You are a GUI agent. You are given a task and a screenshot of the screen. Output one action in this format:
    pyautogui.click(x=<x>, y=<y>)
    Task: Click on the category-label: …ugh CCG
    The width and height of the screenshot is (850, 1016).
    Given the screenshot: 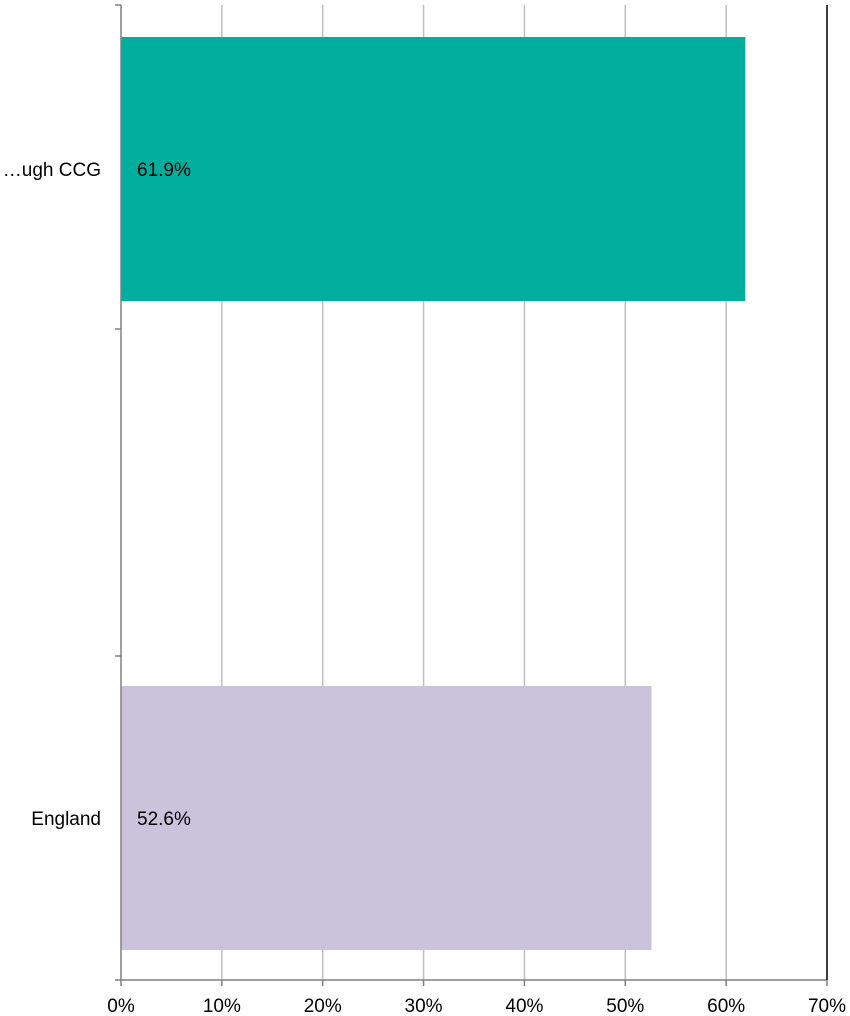 What is the action you would take?
    pyautogui.click(x=52, y=170)
    